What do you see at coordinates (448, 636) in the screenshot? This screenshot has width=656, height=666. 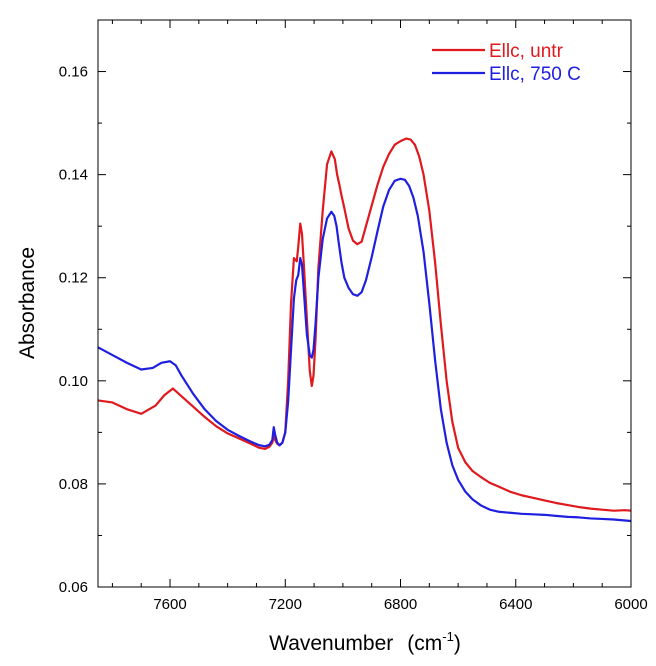 I see `x-axis-title-unit-exponent: -1` at bounding box center [448, 636].